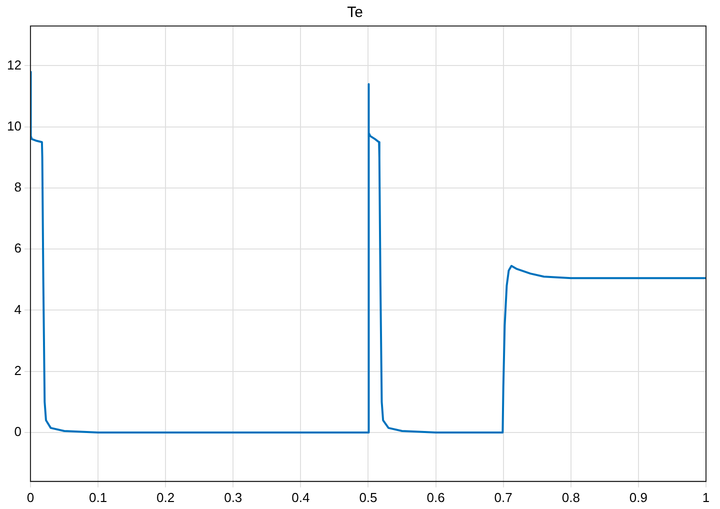 The height and width of the screenshot is (509, 720). What do you see at coordinates (165, 497) in the screenshot?
I see `x-tick-label: 0.2` at bounding box center [165, 497].